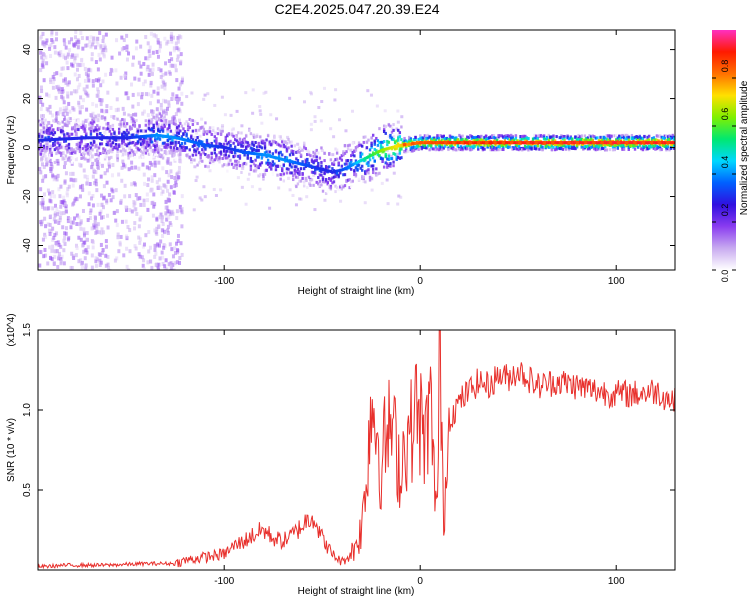 This screenshot has width=750, height=600. Describe the element at coordinates (224, 281) in the screenshot. I see `spectrogram-x-tick-label: -100` at that location.